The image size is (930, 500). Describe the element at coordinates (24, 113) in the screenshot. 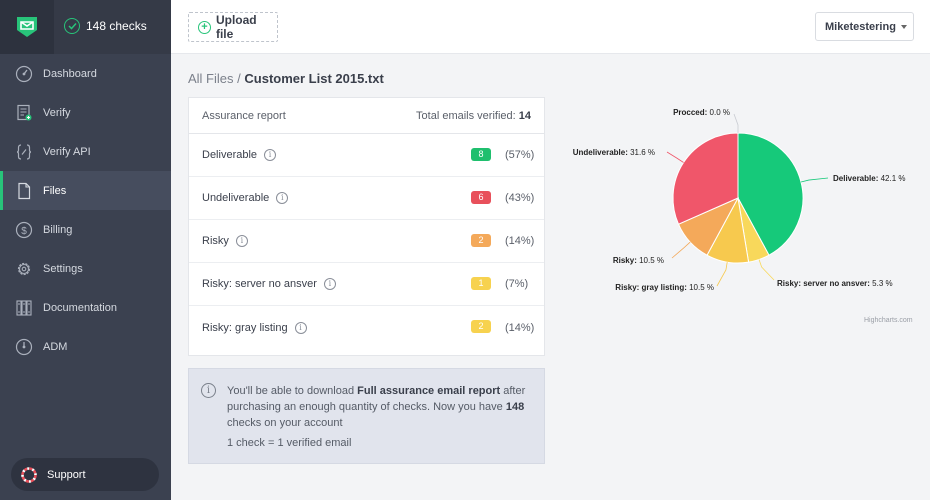

I see `document-add-icon` at that location.